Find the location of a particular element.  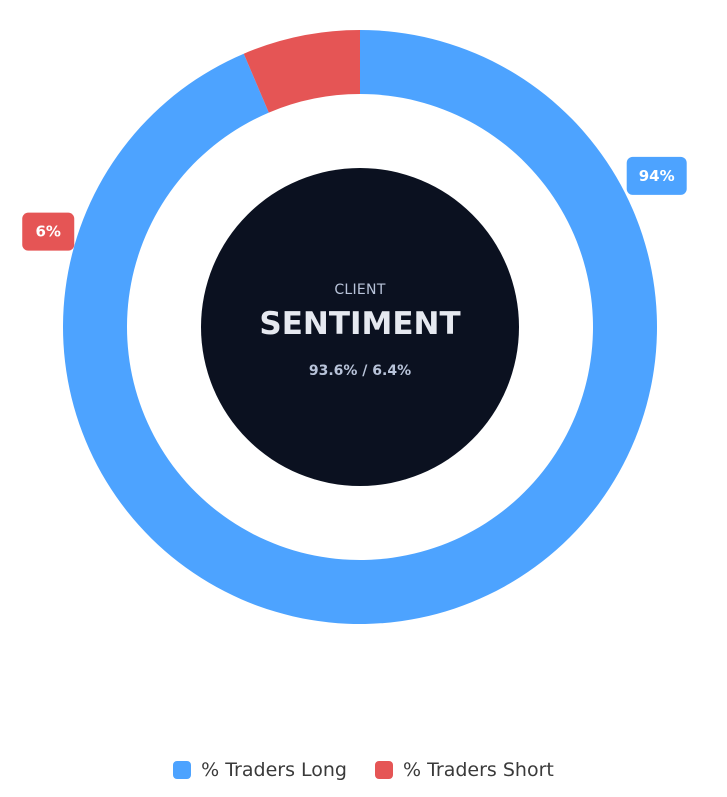

data-label-box-long is located at coordinates (656, 175).